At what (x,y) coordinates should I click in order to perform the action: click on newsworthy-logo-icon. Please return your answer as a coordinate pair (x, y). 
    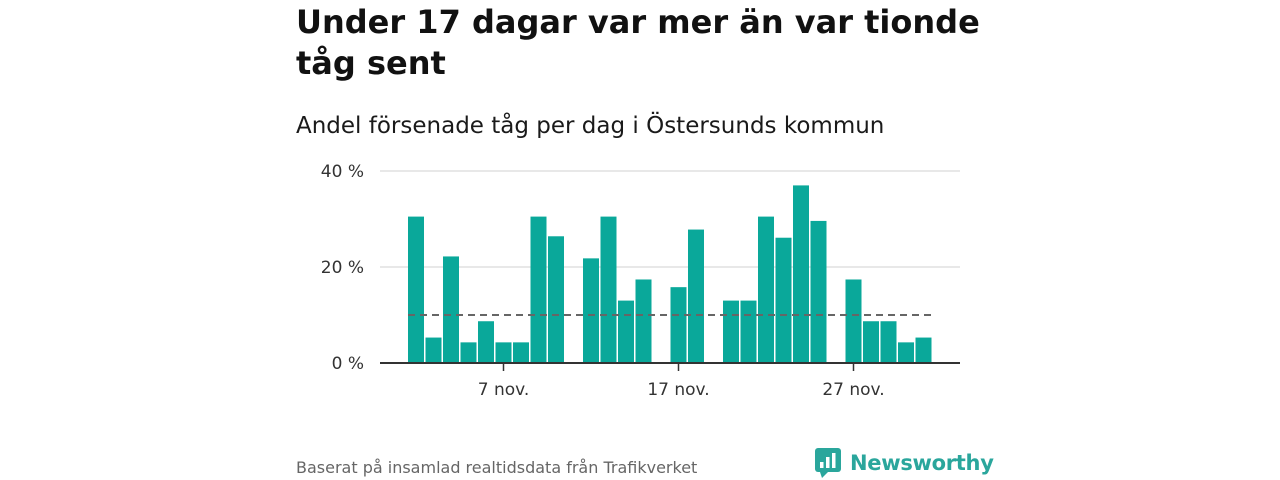
    Looking at the image, I should click on (828, 463).